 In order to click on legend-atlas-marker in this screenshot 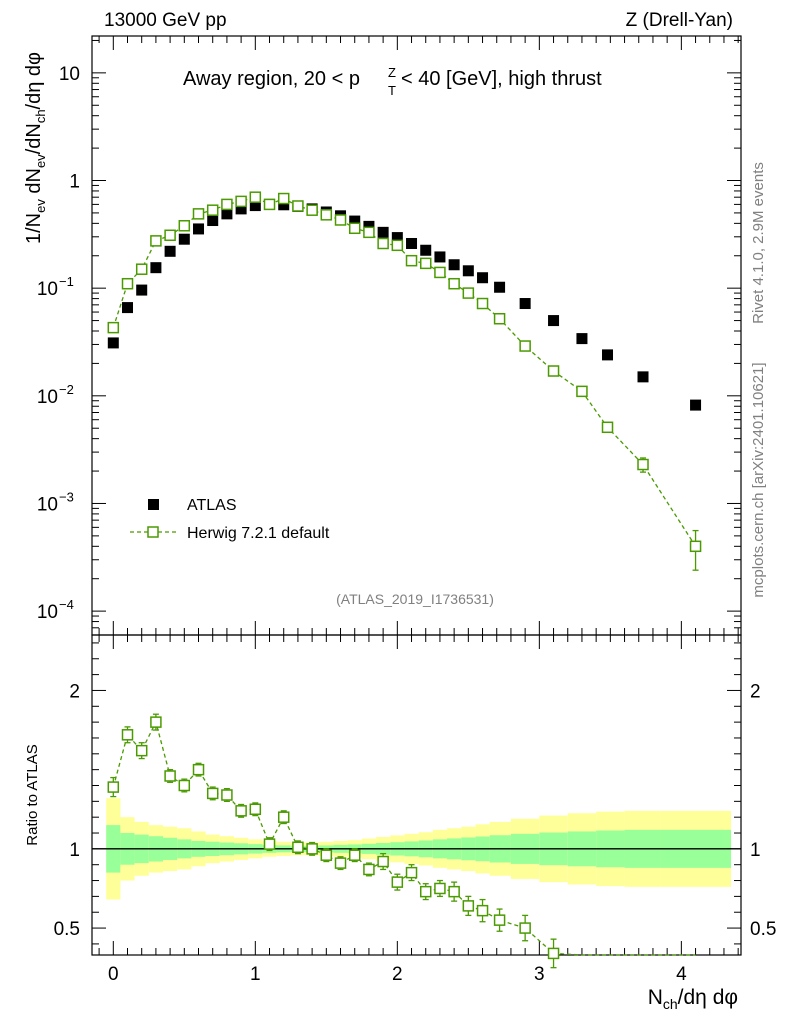, I will do `click(153, 504)`.